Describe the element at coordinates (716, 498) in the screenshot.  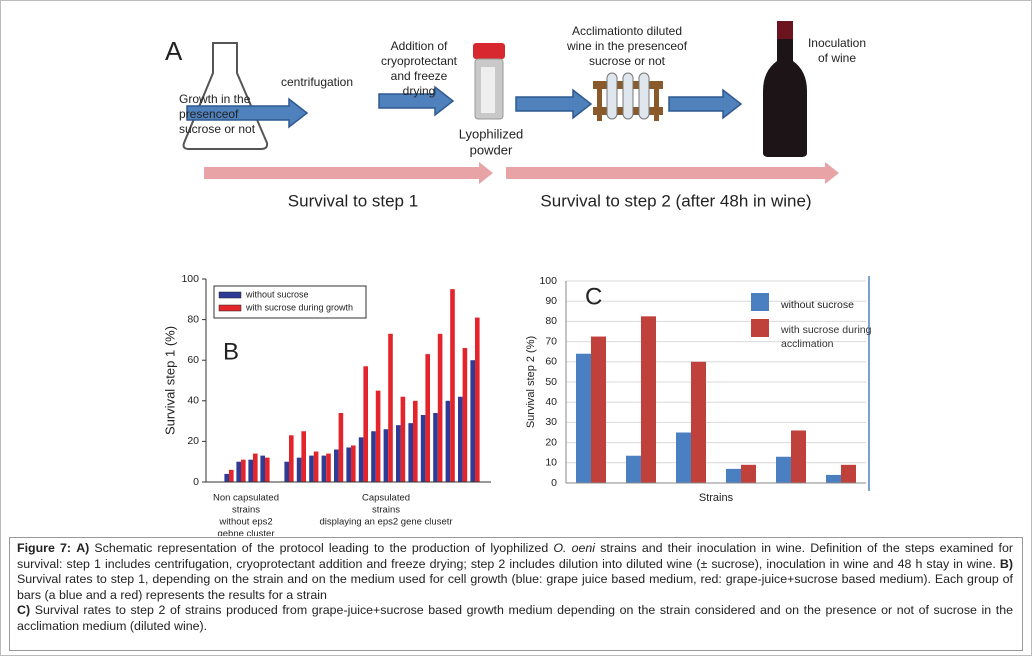
I see `axis-title: Strains` at that location.